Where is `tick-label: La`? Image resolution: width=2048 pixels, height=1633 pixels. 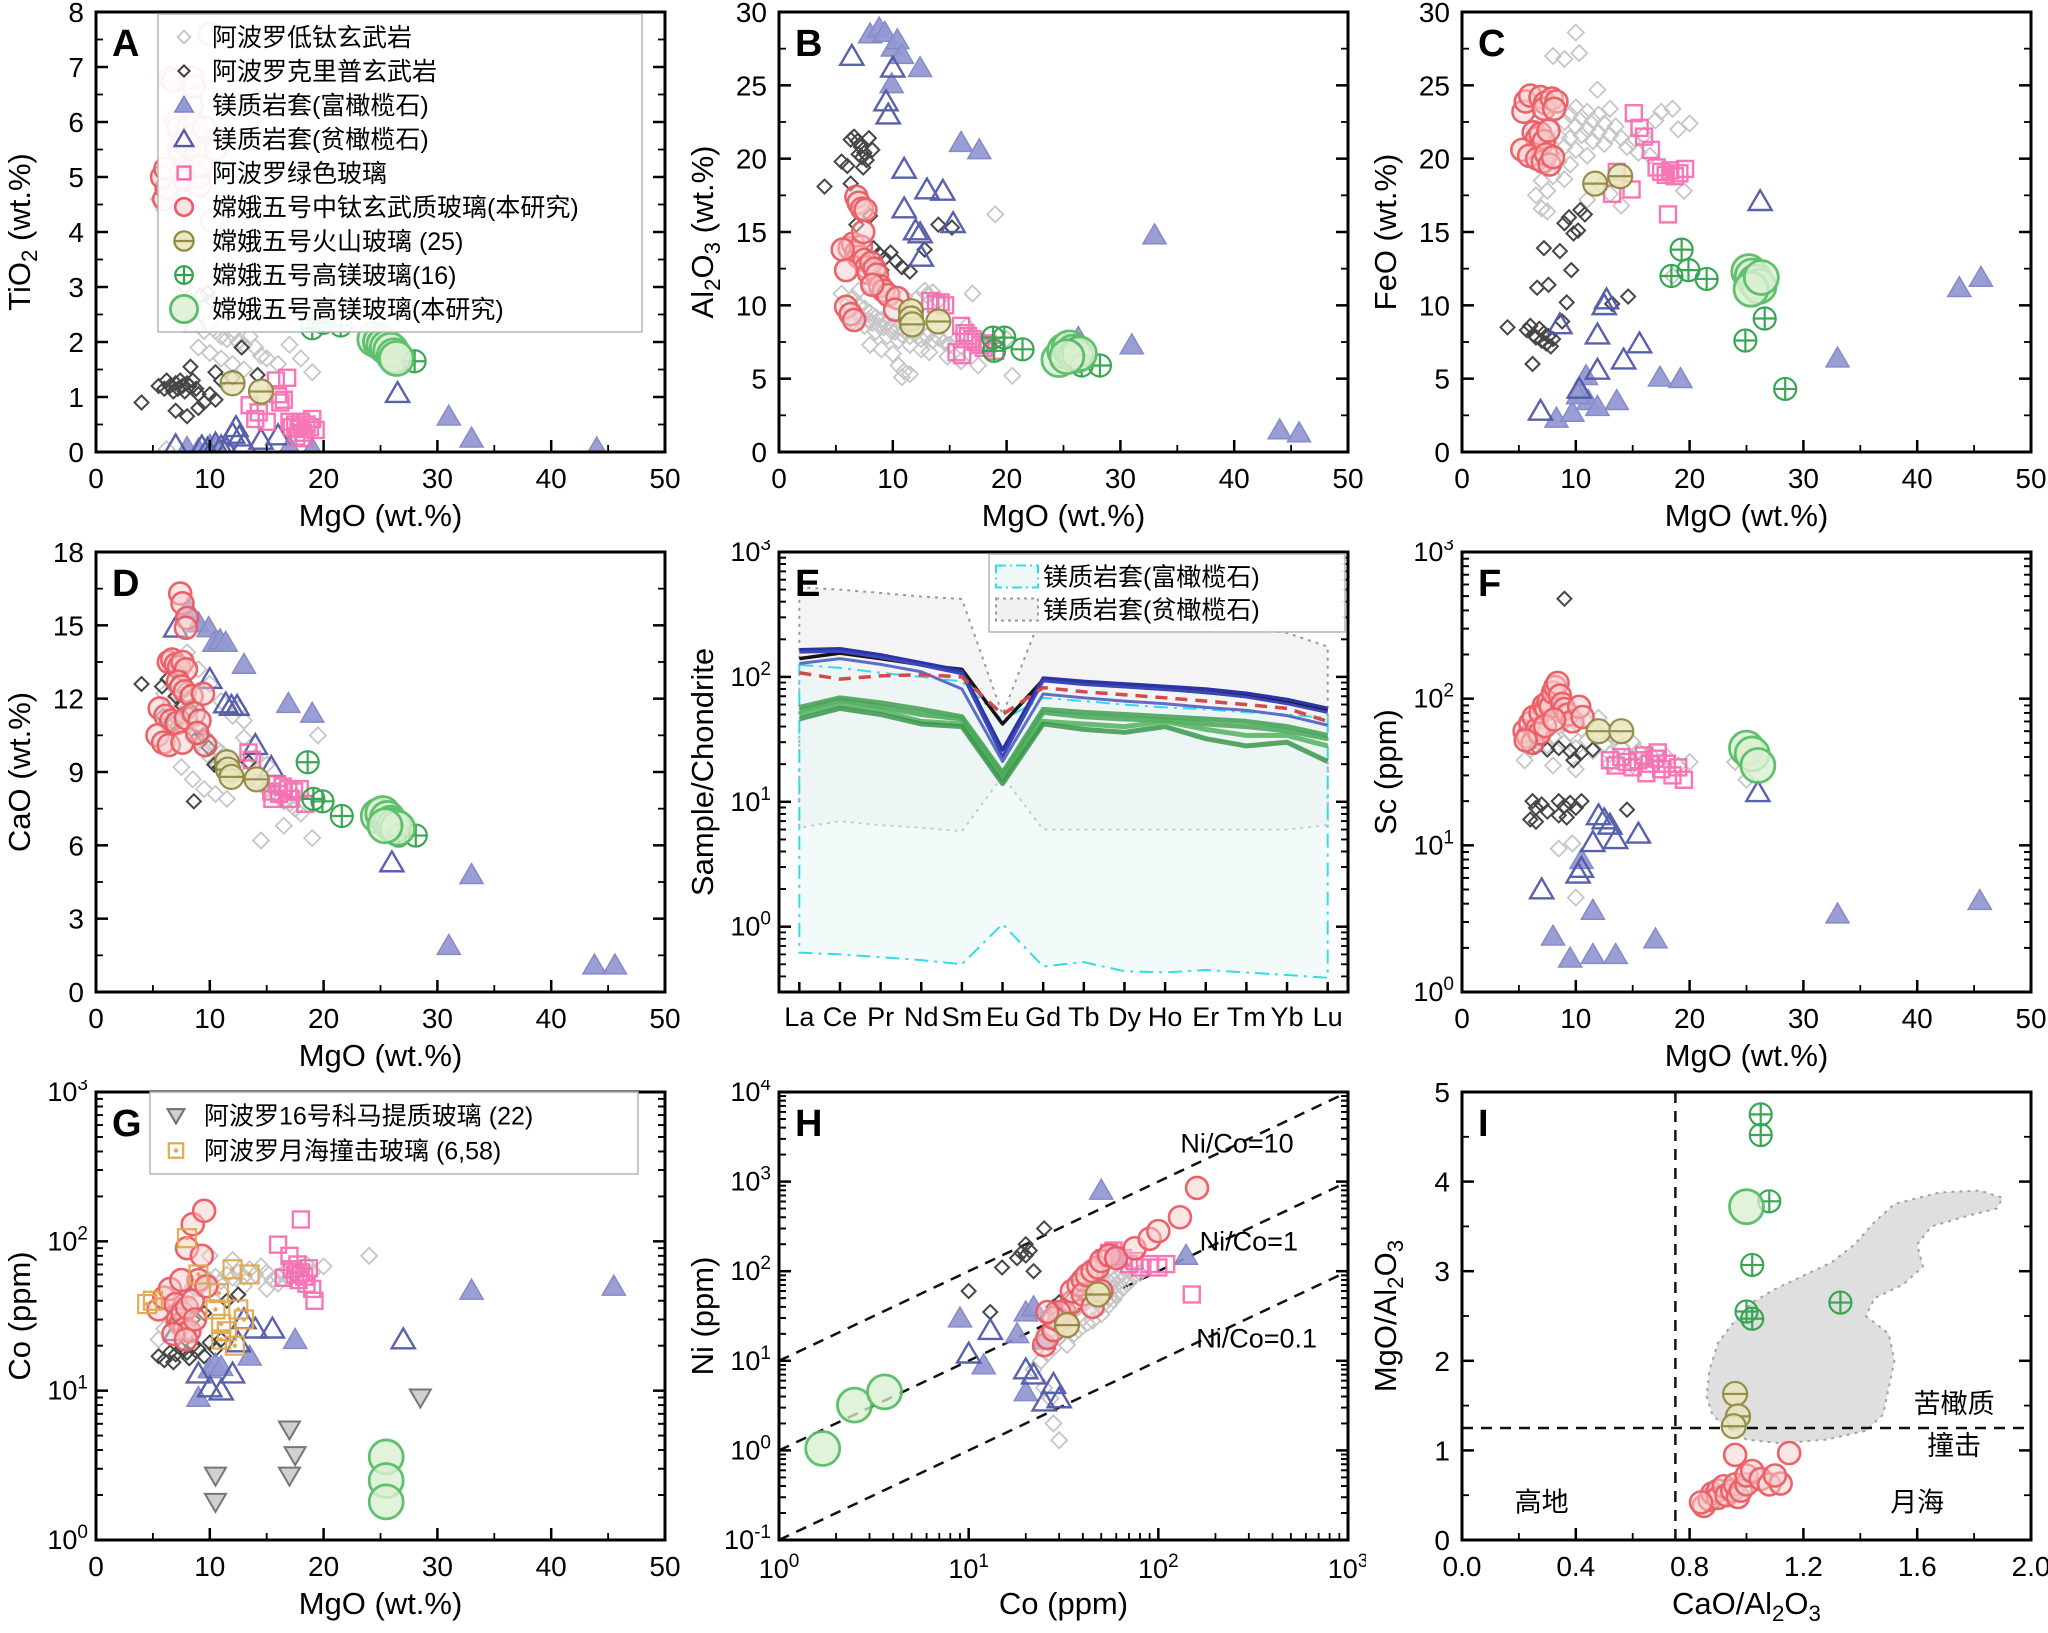
tick-label: La is located at coordinates (799, 1017).